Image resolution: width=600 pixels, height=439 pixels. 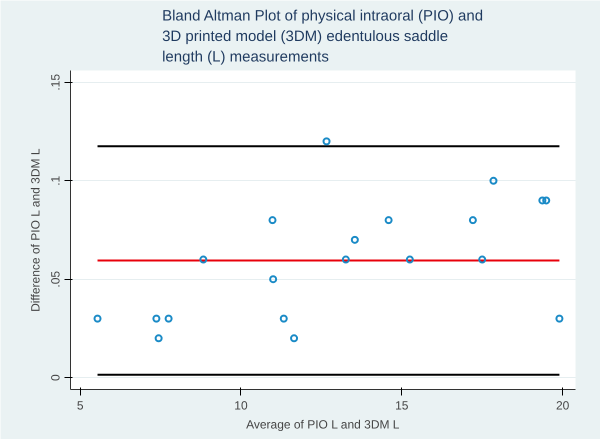 I want to click on x-tick-label: 5, so click(x=80, y=405).